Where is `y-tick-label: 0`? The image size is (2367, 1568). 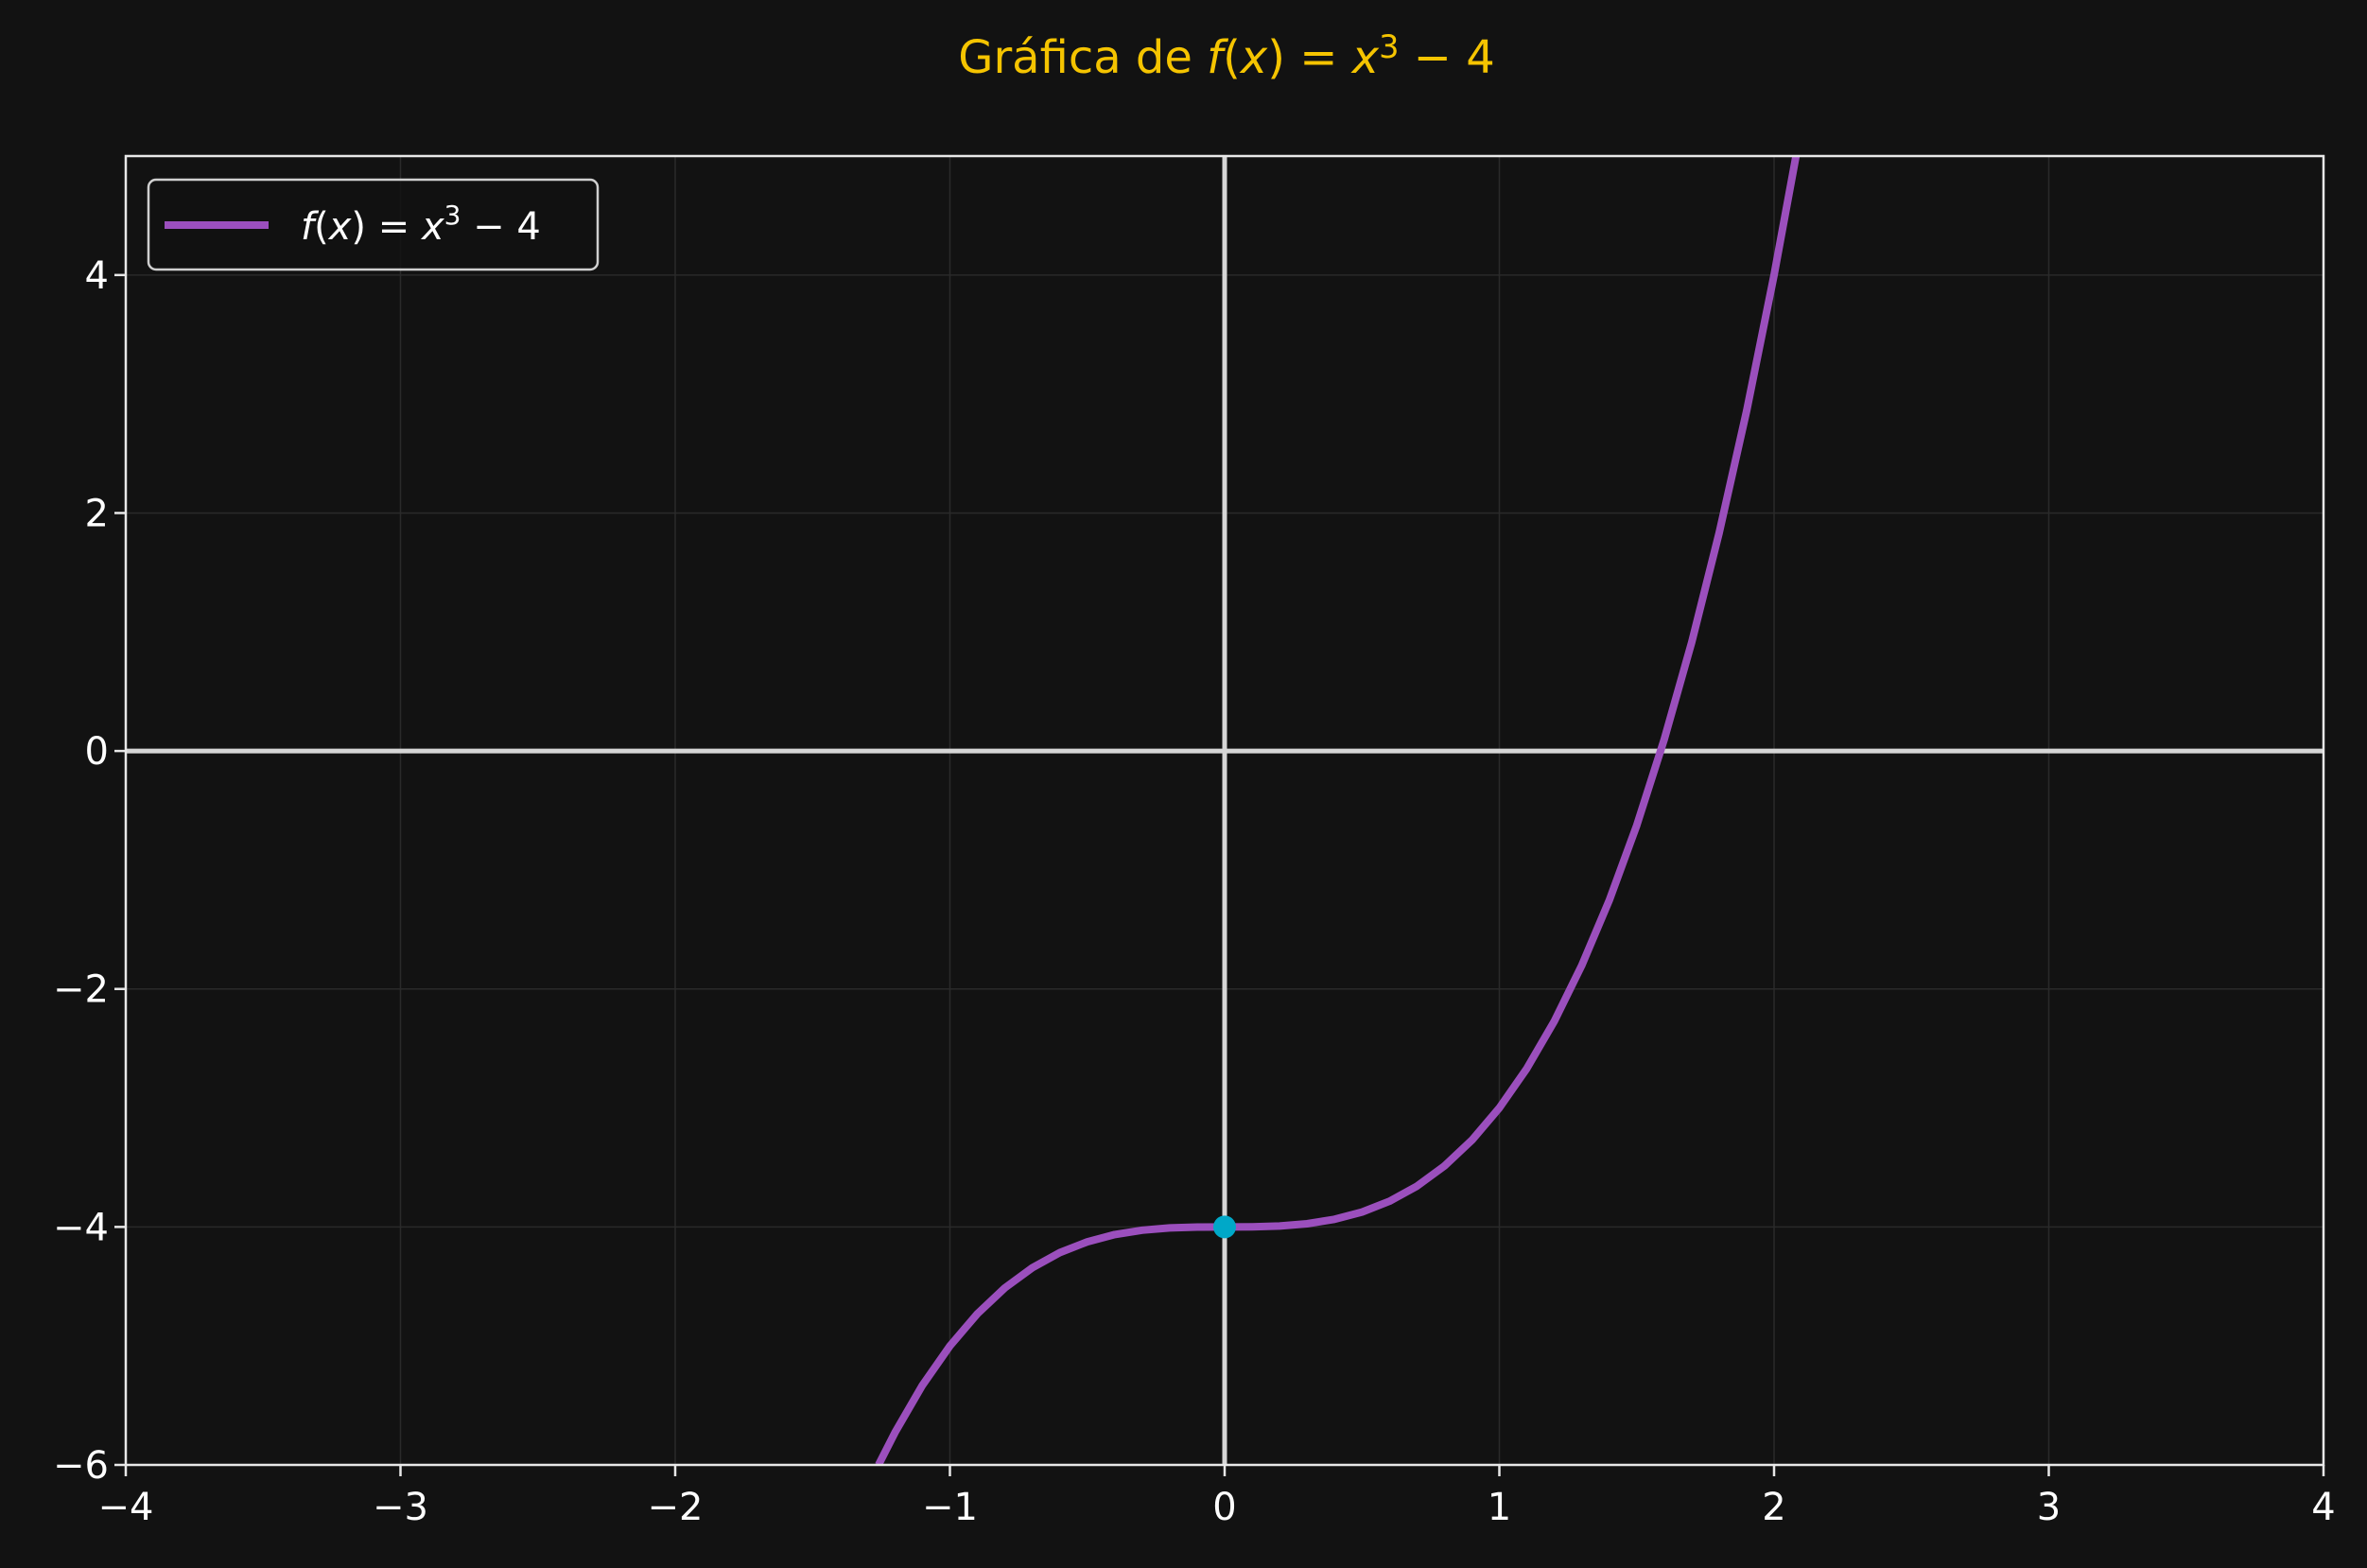 y-tick-label: 0 is located at coordinates (97, 752).